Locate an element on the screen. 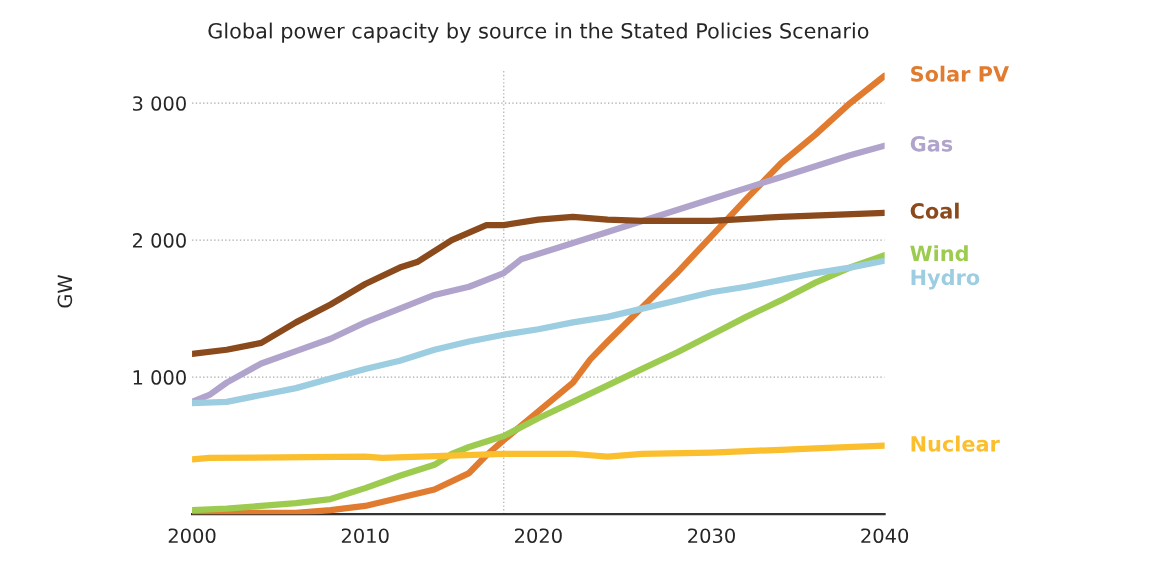 The image size is (1164, 565). chart-title: Global power capacity by source in the Stated Policies Scenario is located at coordinates (538, 32).